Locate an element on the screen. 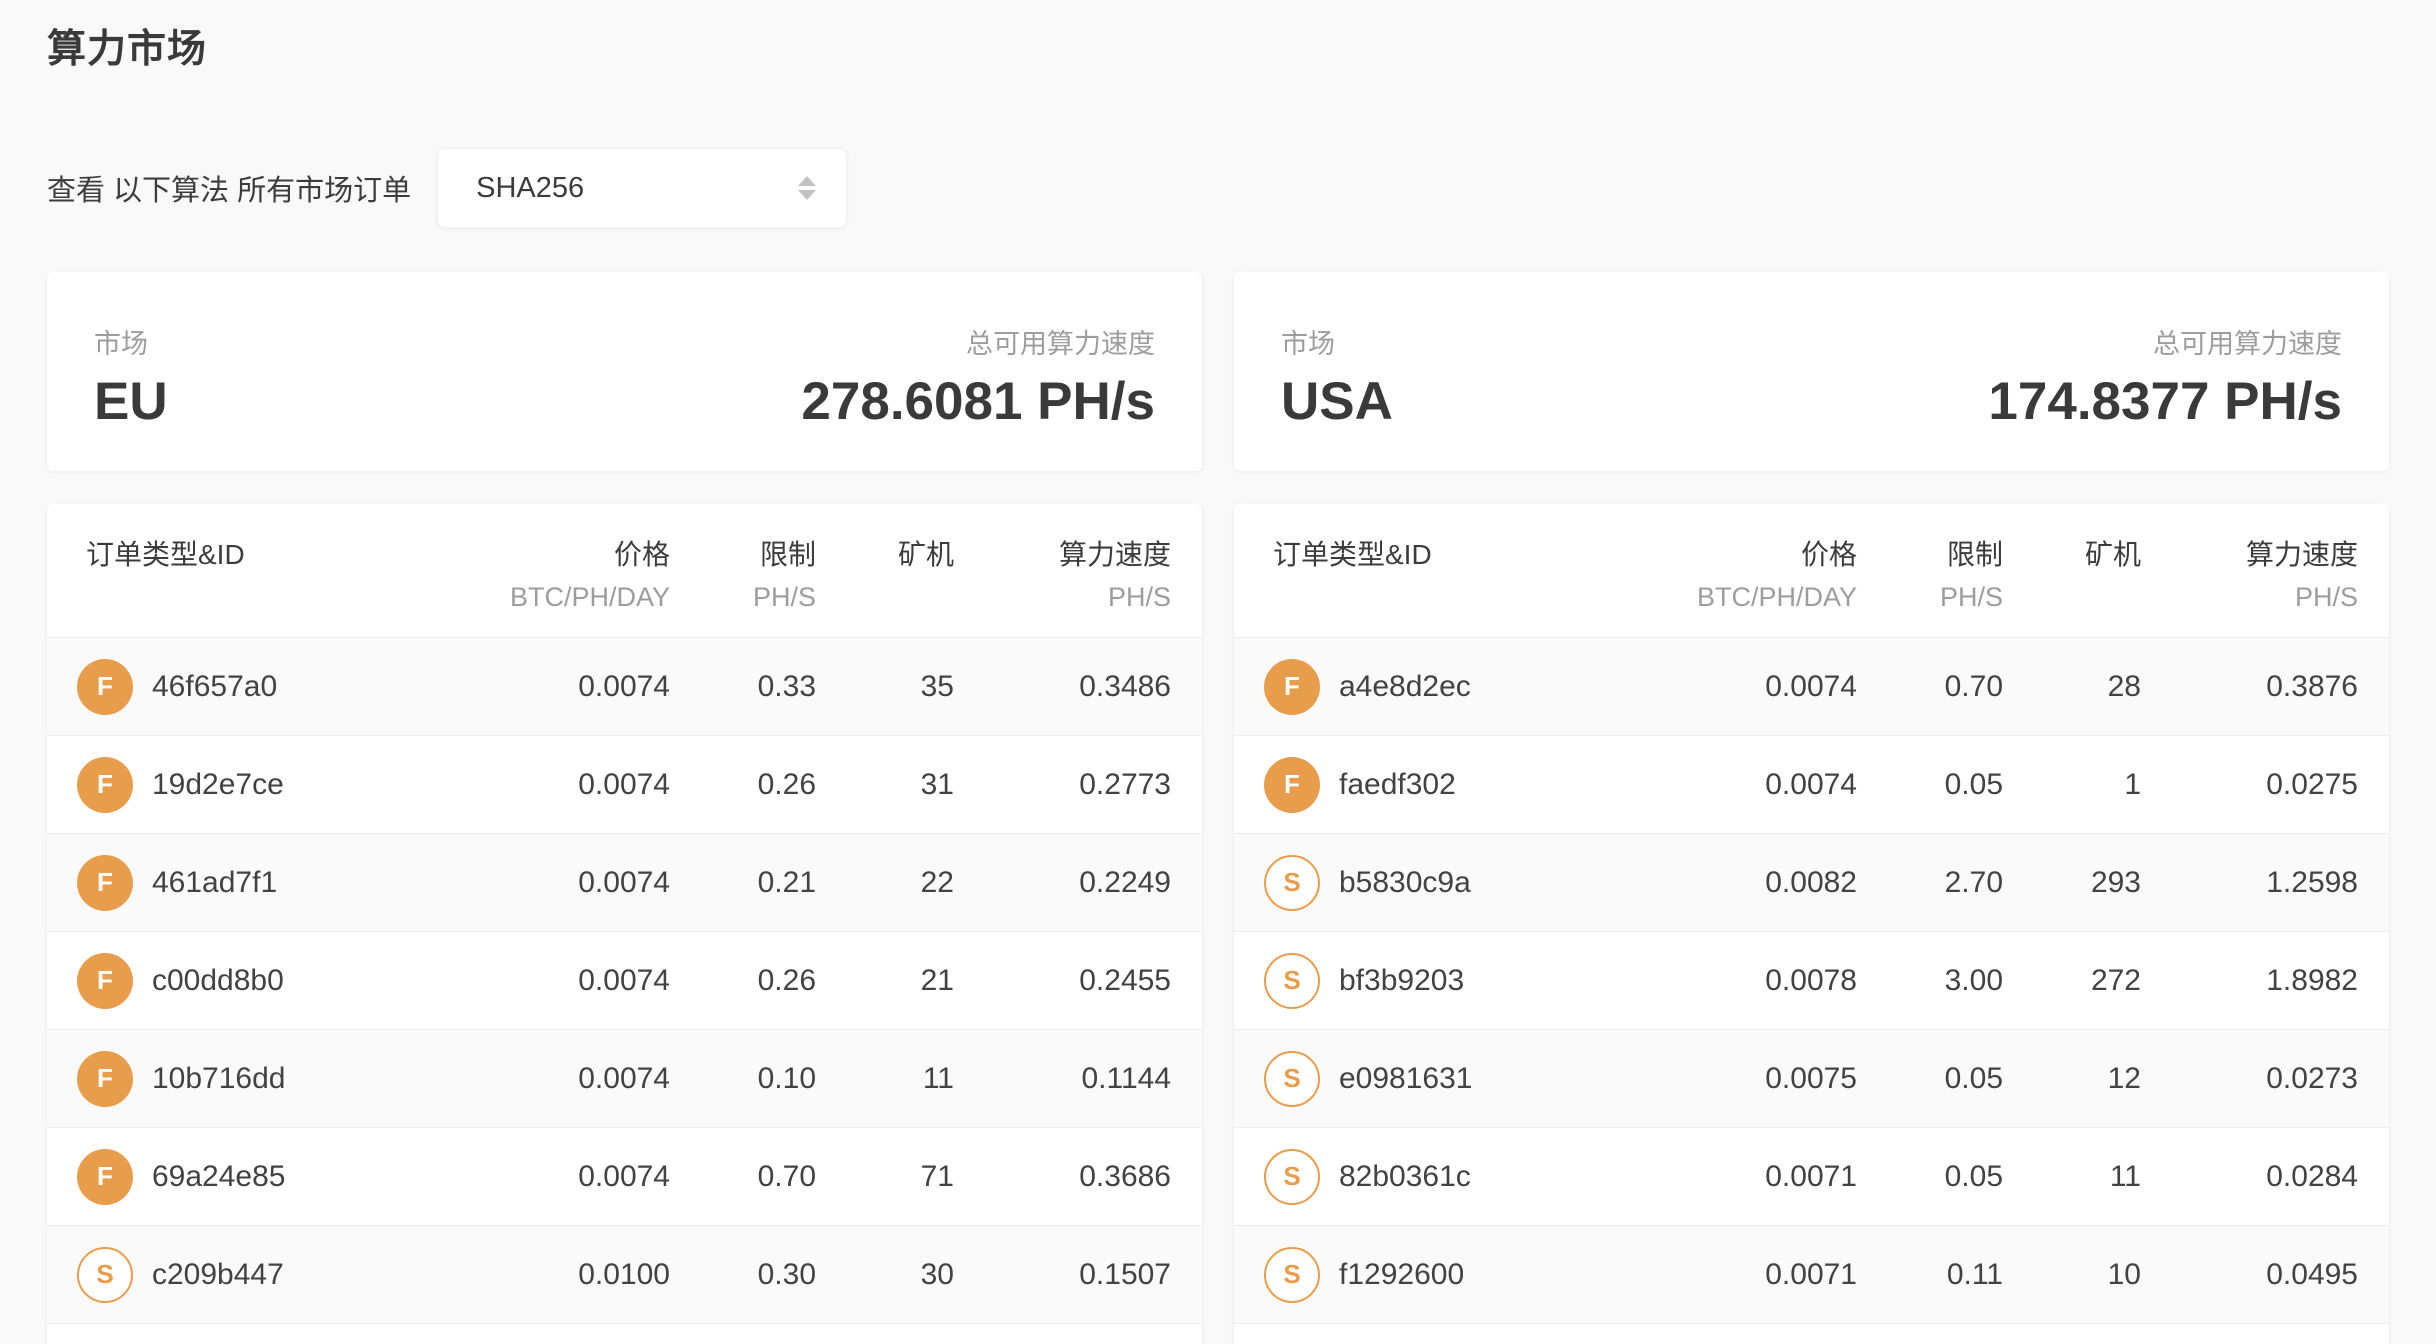  column-header-order-type-id: 订单类型&ID is located at coordinates (165, 554).